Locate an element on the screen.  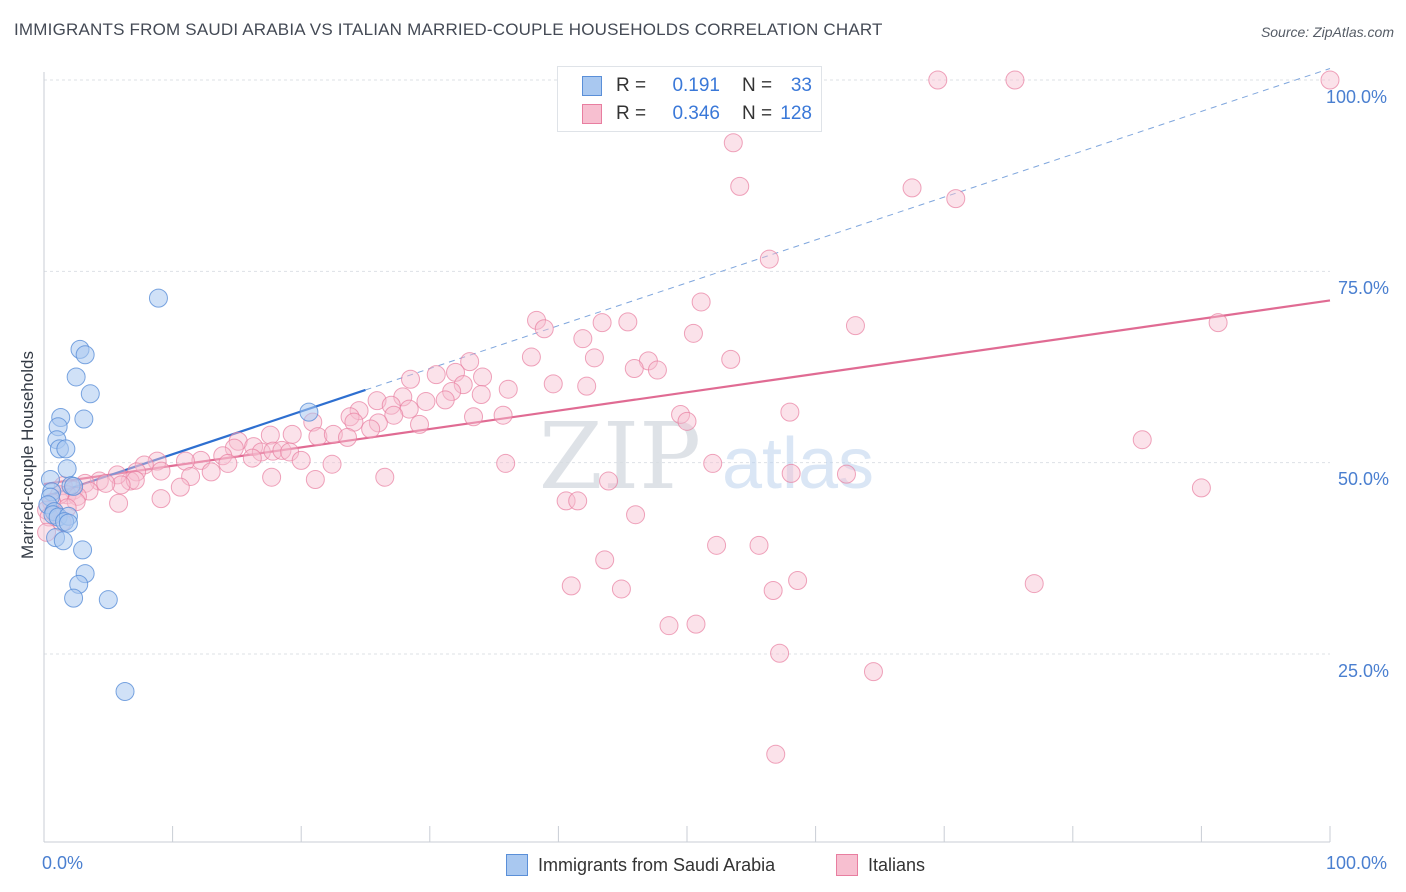
legend-label-italians: Italians is located at coordinates (897, 864).